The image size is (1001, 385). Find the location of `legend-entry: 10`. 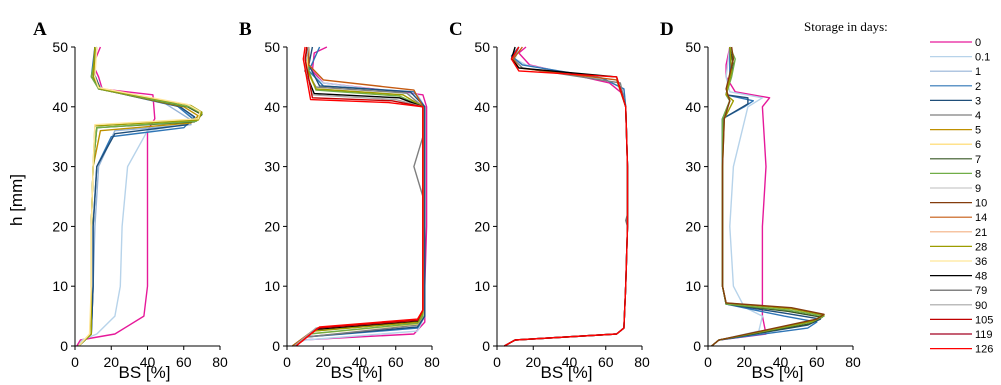

legend-entry: 10 is located at coordinates (981, 204).